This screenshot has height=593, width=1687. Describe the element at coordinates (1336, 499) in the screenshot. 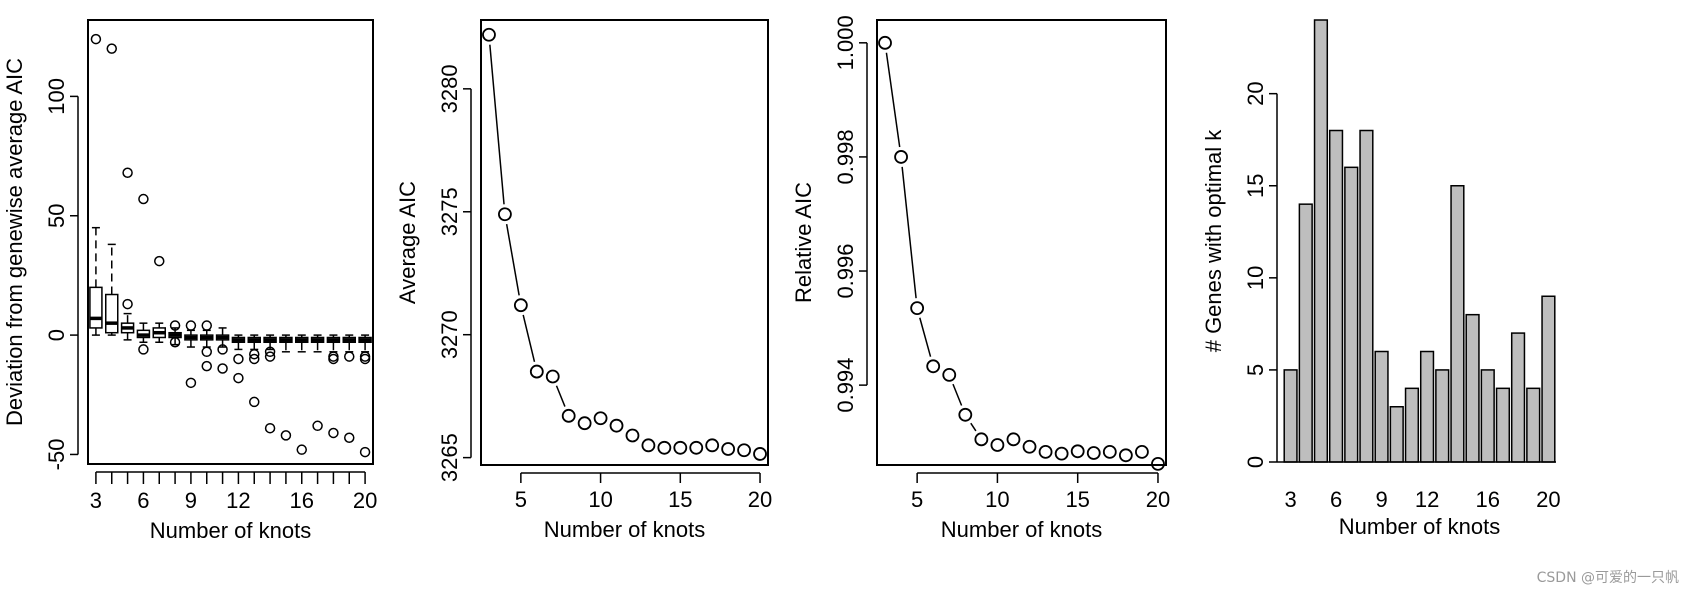

I see `x-tick-label: 6` at that location.